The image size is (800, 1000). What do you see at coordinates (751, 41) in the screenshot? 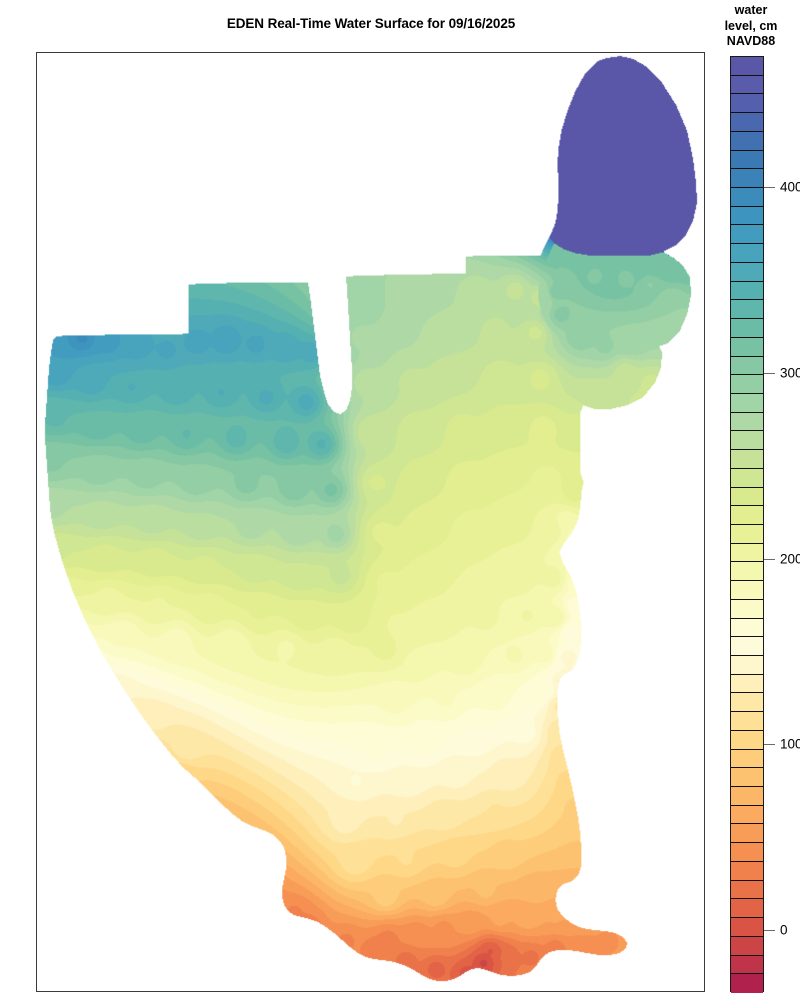
I see `colorbar-title-line-3: NAVD88` at bounding box center [751, 41].